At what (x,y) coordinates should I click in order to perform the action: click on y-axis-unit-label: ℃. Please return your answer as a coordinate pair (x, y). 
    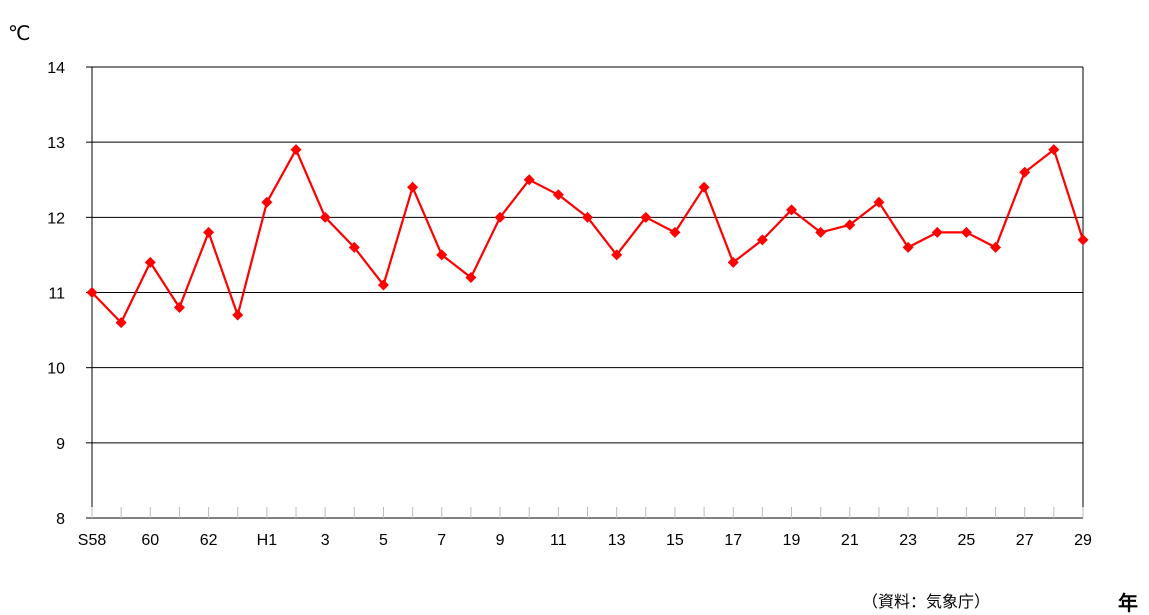
    Looking at the image, I should click on (19, 34).